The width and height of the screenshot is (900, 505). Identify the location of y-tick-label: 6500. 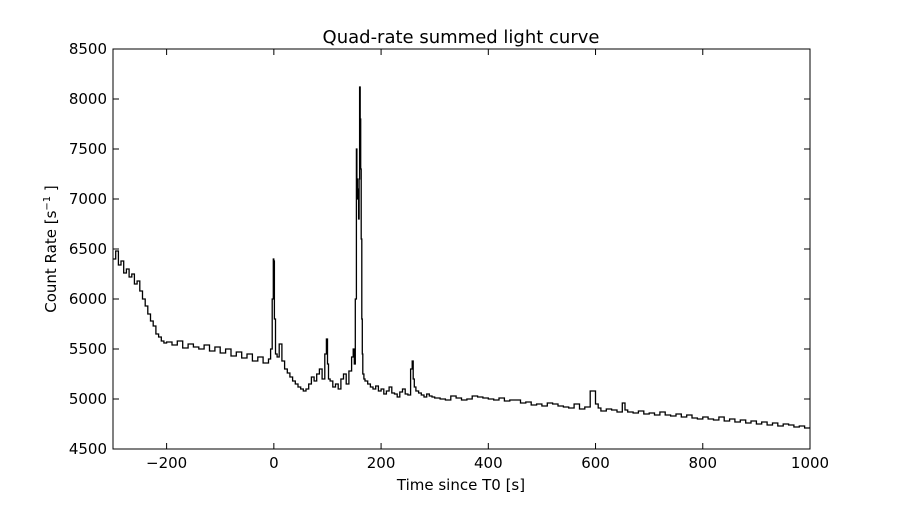
(88, 249).